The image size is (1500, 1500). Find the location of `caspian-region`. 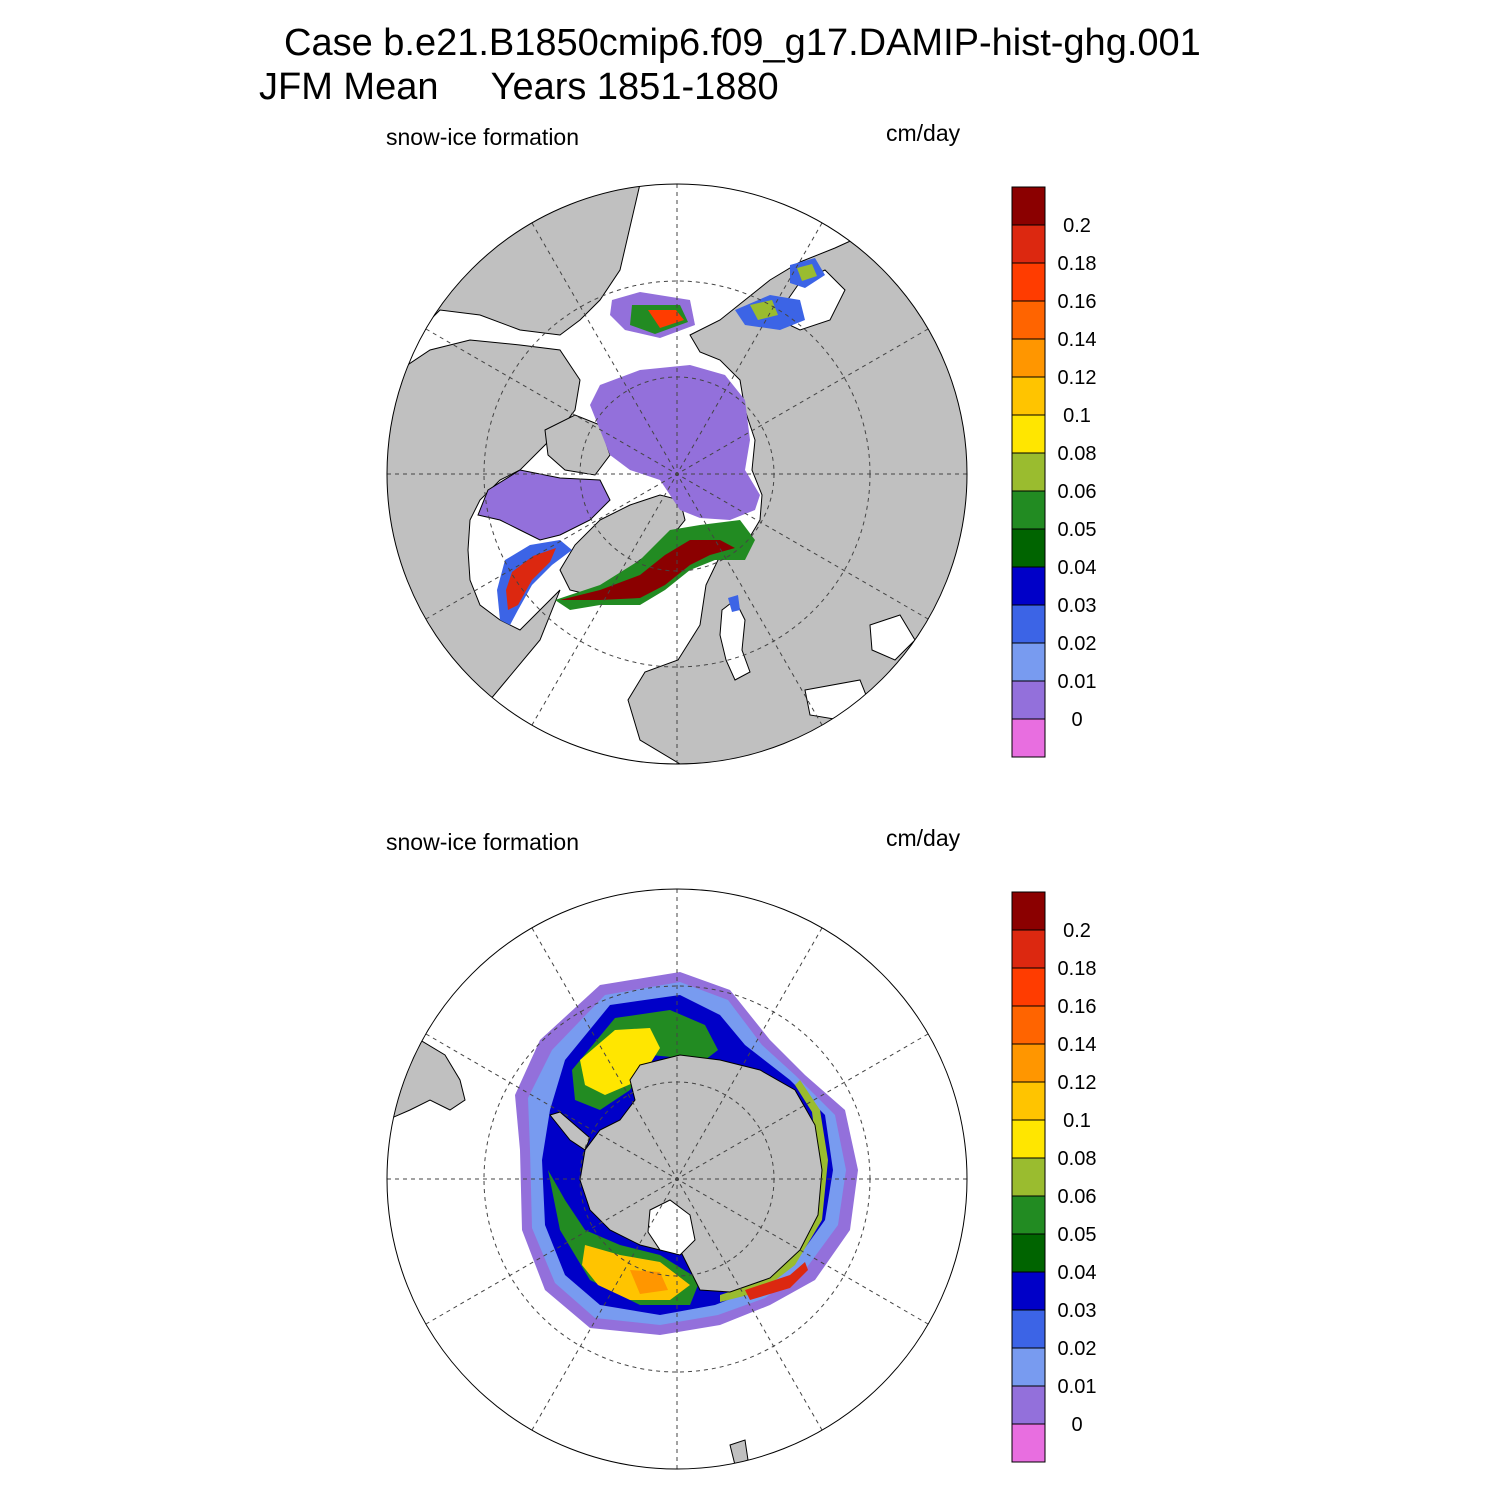

caspian-region is located at coordinates (892, 637).